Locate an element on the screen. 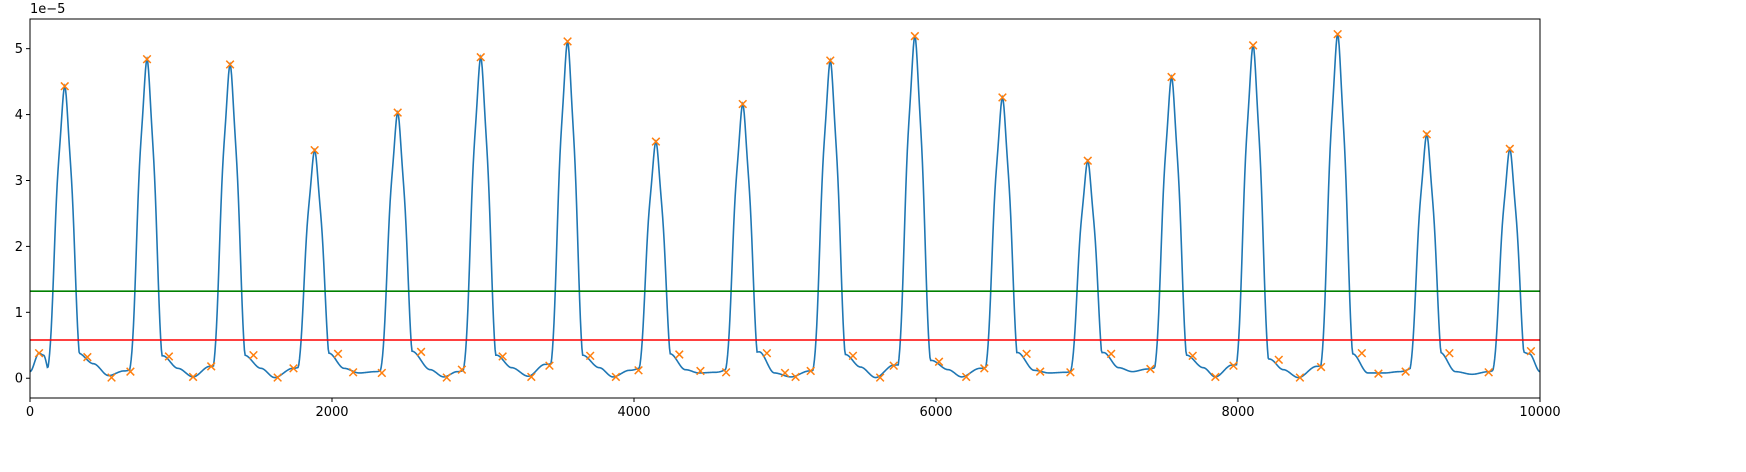 Image resolution: width=1746 pixels, height=472 pixels. x-tick-label: 4000 is located at coordinates (633, 412).